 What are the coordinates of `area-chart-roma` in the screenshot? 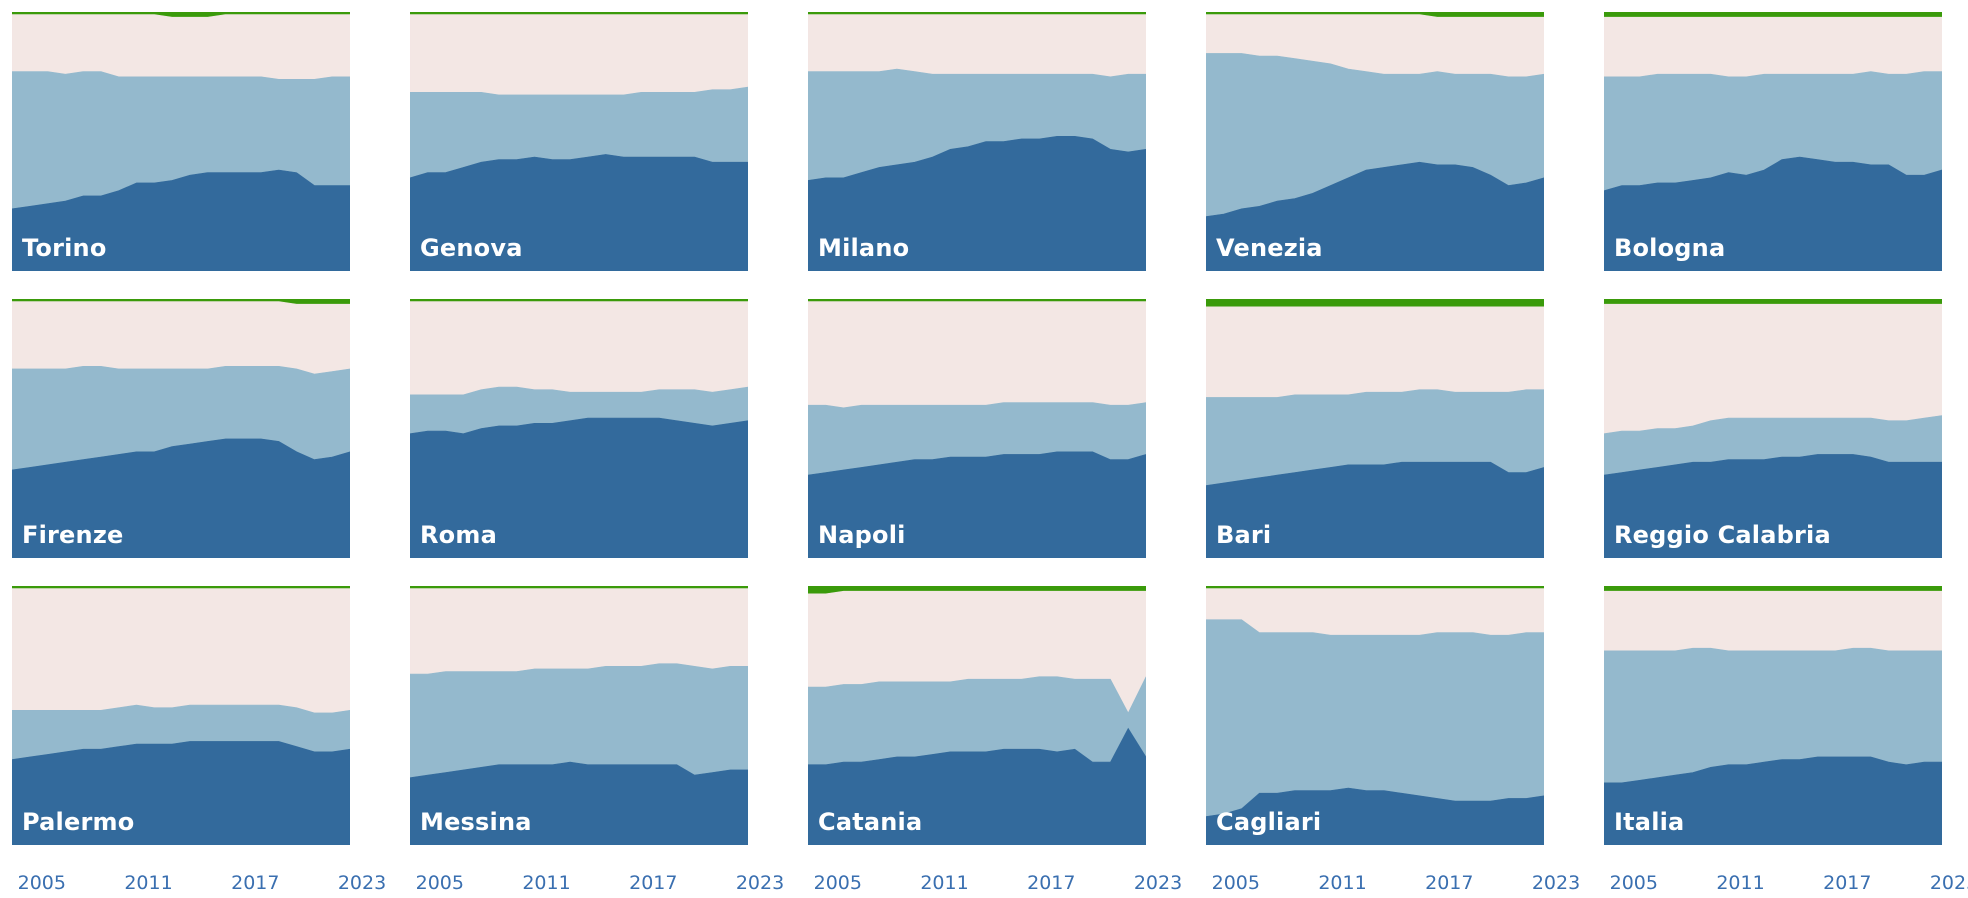 It's located at (579, 428).